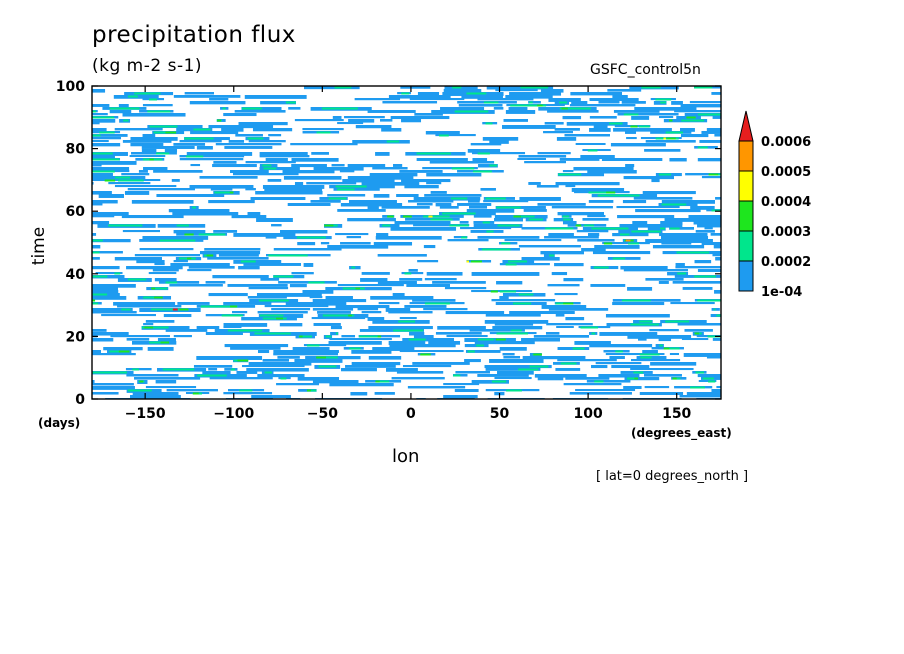  What do you see at coordinates (786, 172) in the screenshot?
I see `colorbar-label: 0.0005` at bounding box center [786, 172].